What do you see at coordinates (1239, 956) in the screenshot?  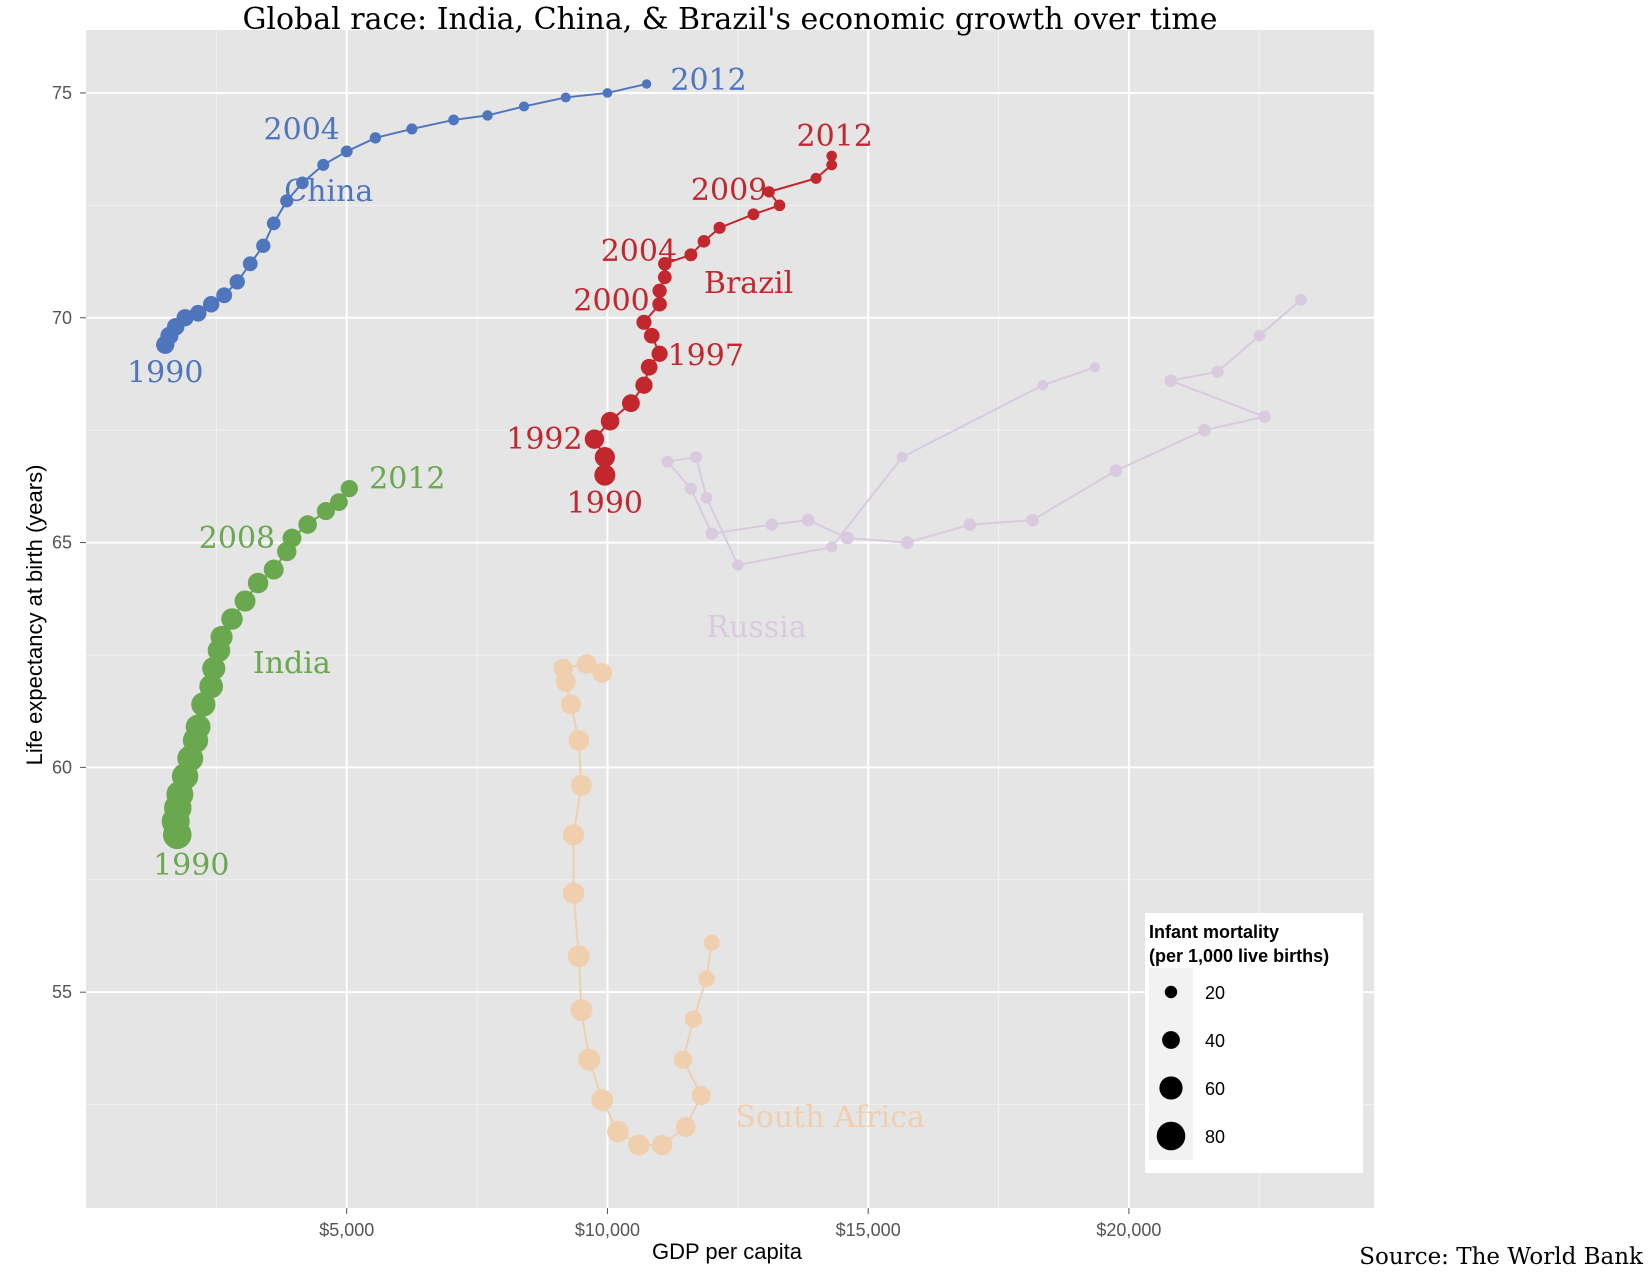 I see `legend-subtitle: (per 1,000 live births)` at bounding box center [1239, 956].